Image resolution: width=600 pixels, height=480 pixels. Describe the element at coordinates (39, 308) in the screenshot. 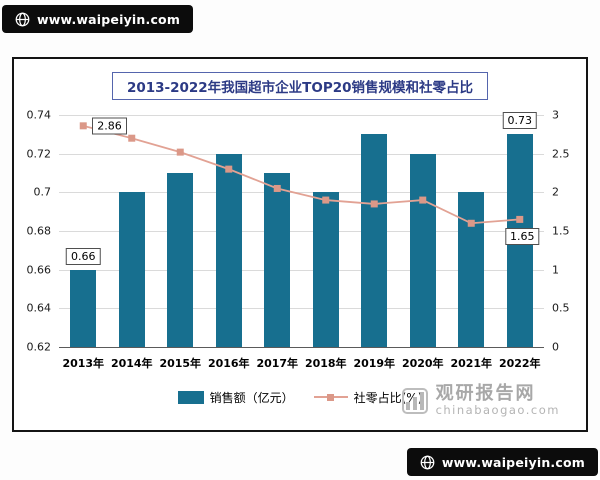

I see `y-axis-left-tick-label: 0.64` at that location.